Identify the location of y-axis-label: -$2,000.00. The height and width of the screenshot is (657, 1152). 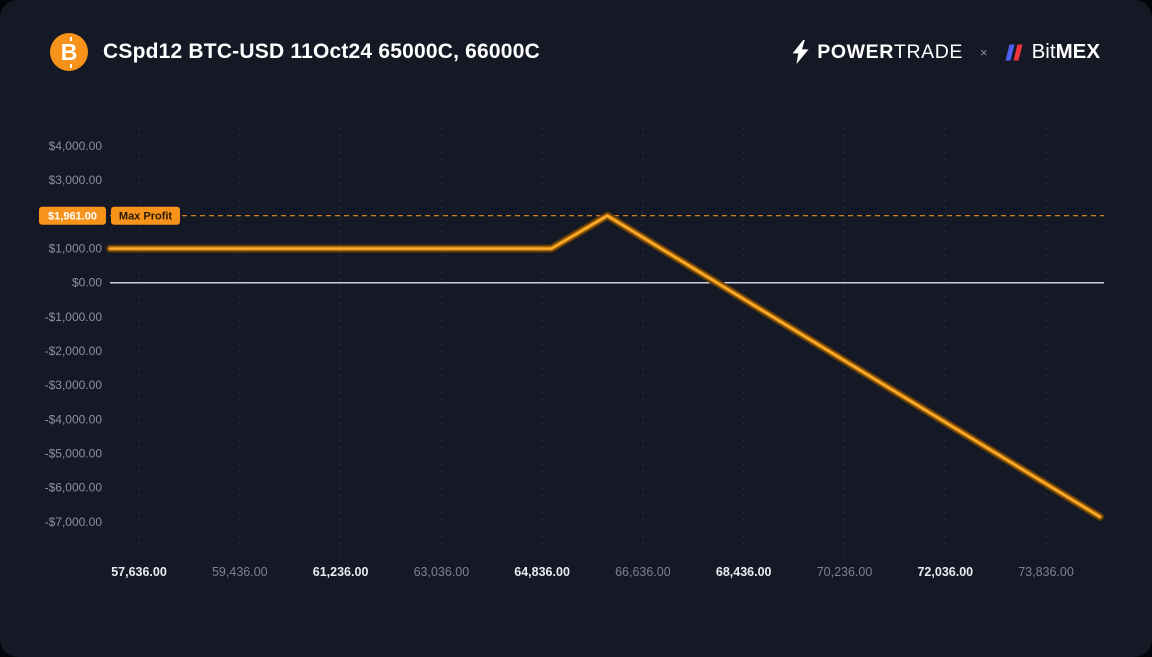
(74, 351).